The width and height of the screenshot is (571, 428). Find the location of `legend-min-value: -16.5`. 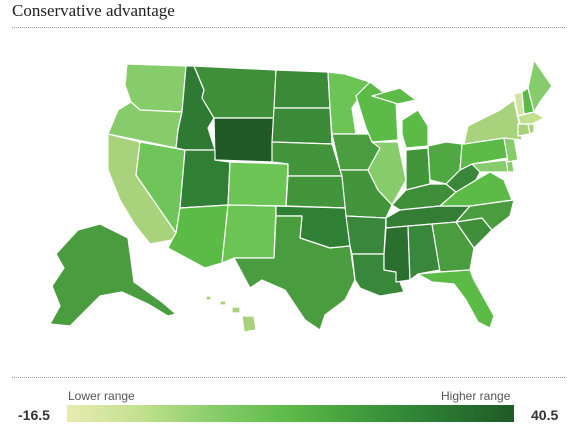

legend-min-value: -16.5 is located at coordinates (34, 415).